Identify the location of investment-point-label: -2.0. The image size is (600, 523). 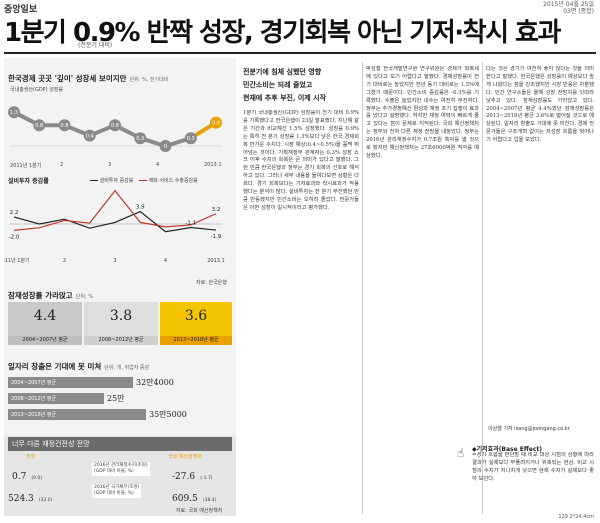
(14, 237).